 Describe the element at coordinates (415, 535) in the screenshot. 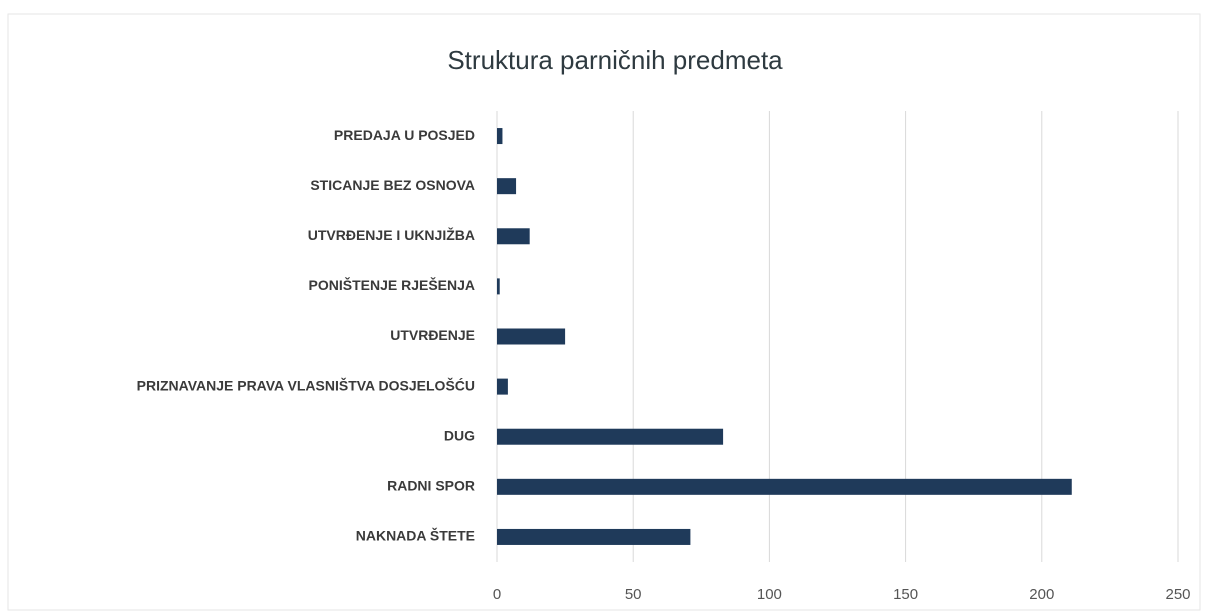

I see `y-tick-label: NAKNADA ŠTETE` at that location.